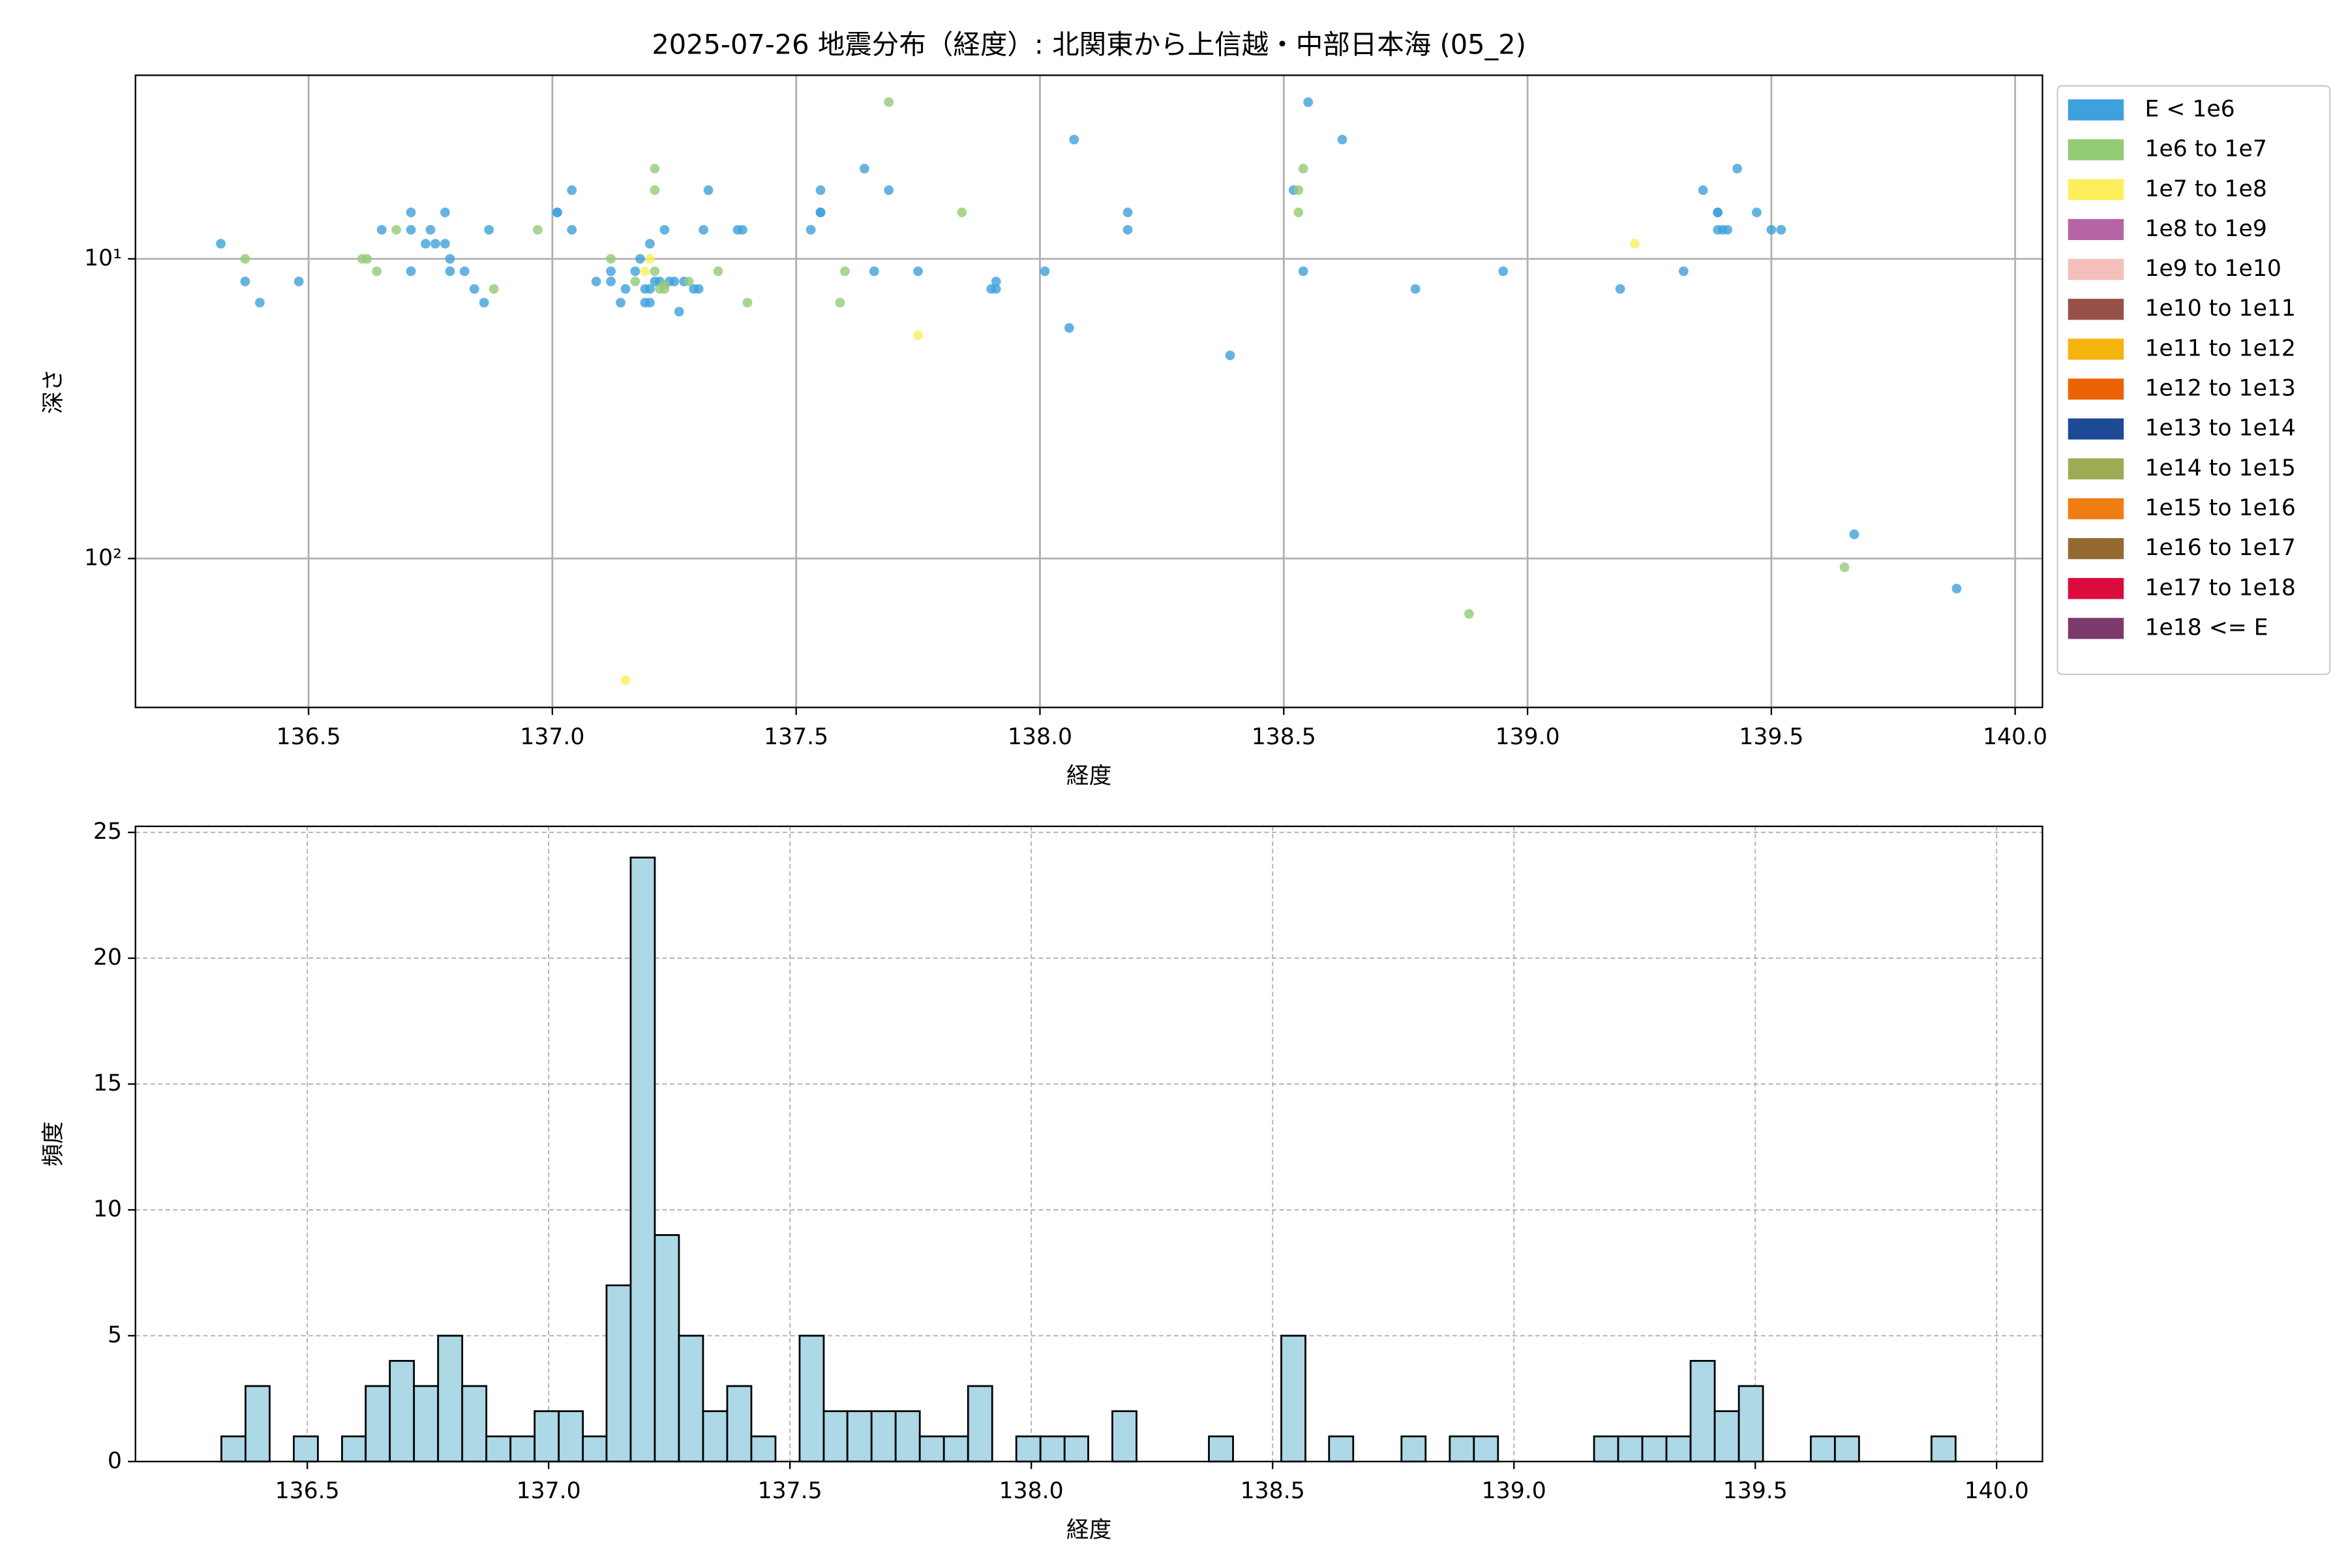  What do you see at coordinates (1771, 737) in the screenshot?
I see `x-tick-label: 139.5` at bounding box center [1771, 737].